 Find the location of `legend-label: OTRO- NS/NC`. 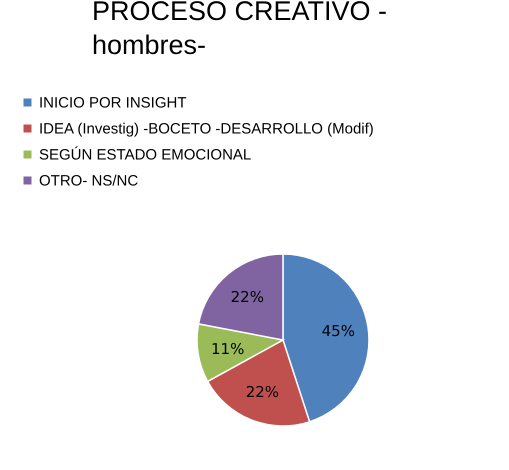

legend-label: OTRO- NS/NC is located at coordinates (88, 181).